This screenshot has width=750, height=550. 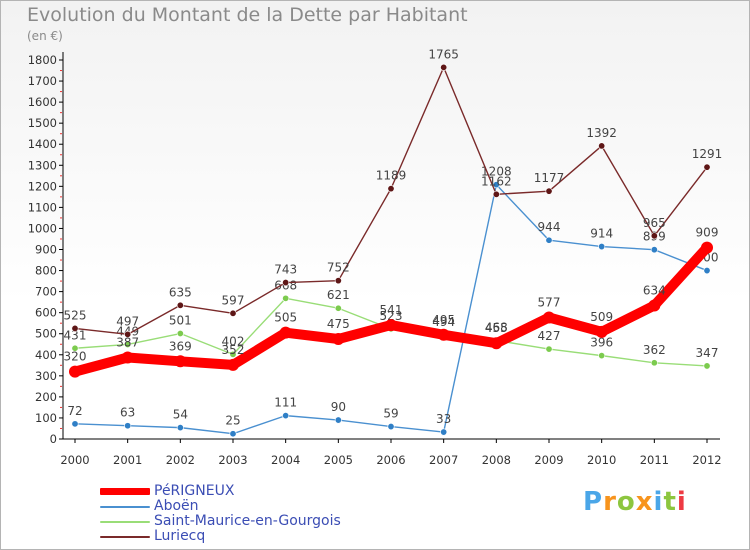 I want to click on y-tick-label: 1300, so click(x=42, y=165).